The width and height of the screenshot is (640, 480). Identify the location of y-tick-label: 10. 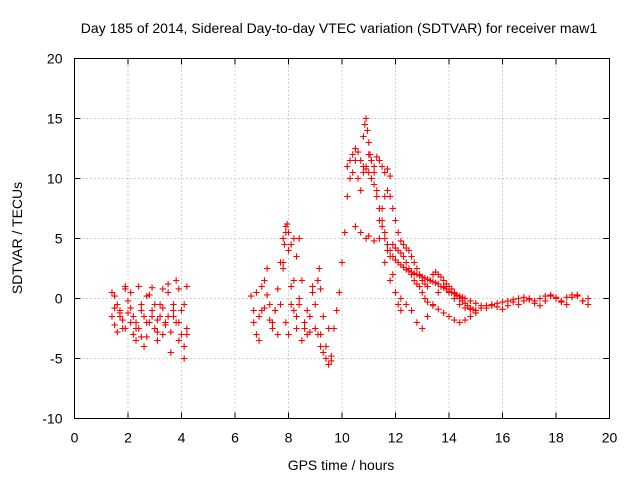
(55, 179).